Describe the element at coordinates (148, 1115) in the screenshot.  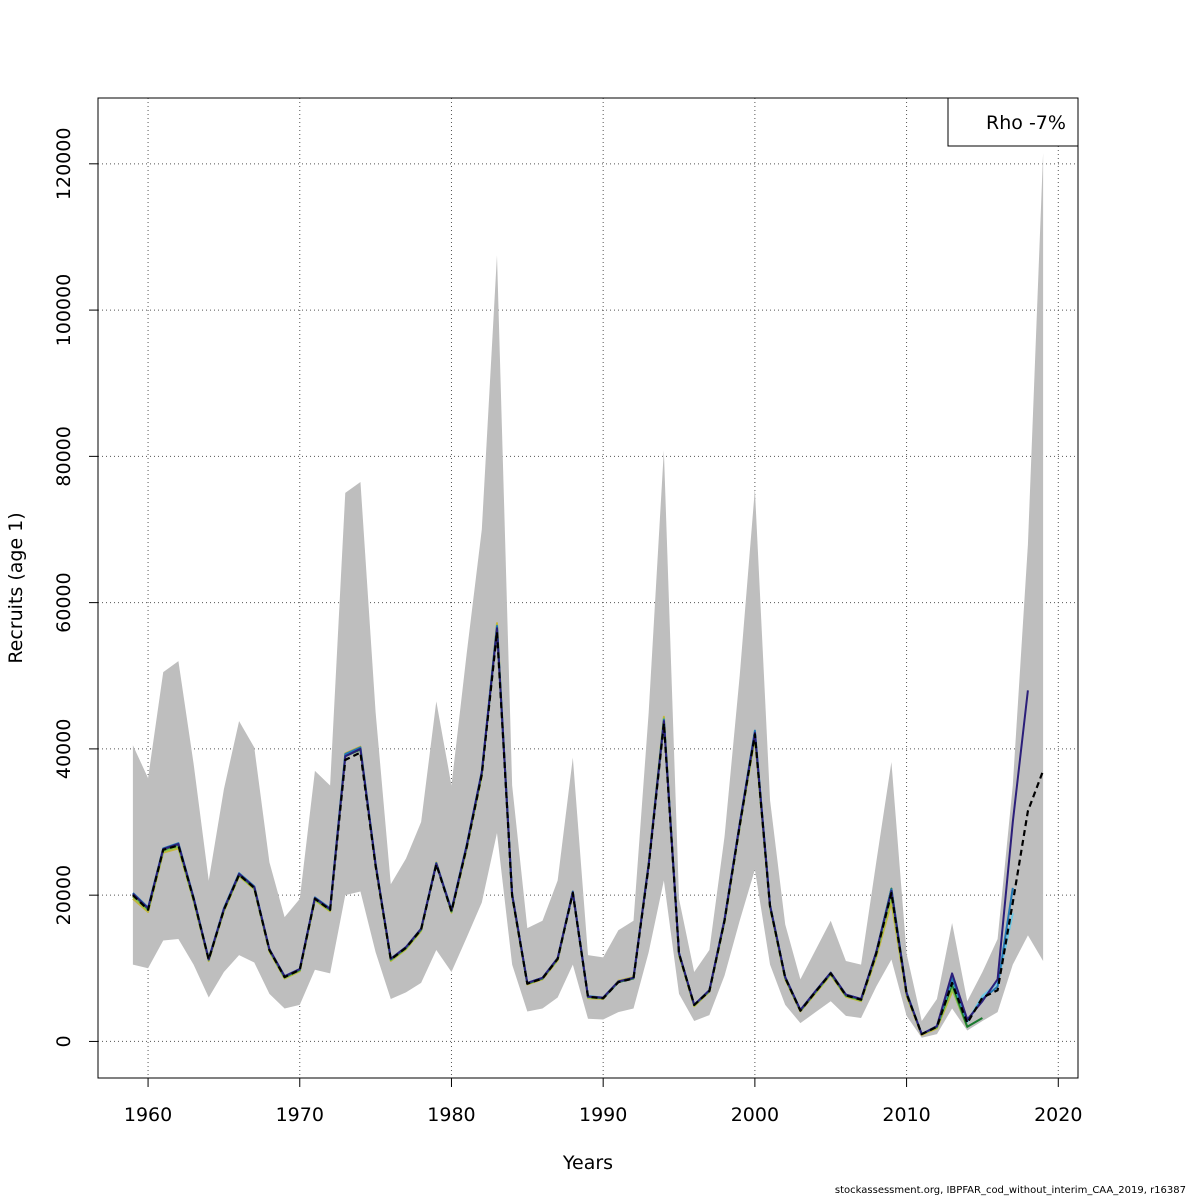
I see `x-tick-label: 1960` at that location.